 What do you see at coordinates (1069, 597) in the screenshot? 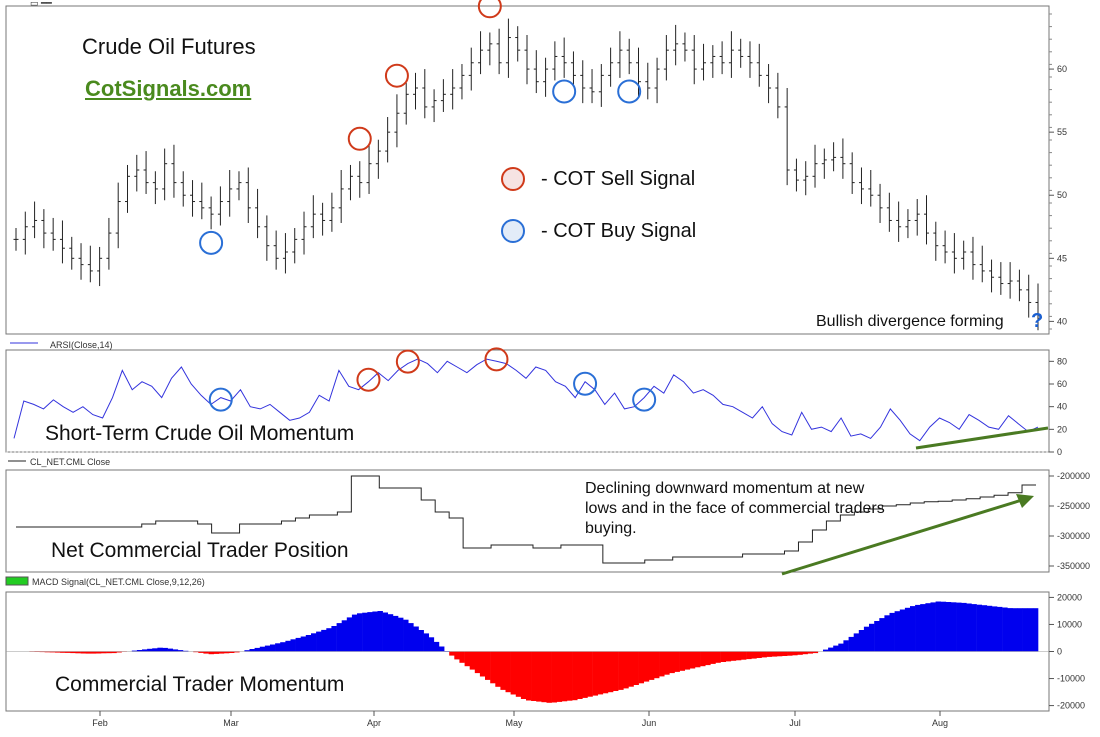
I see `y-tick-label: 20000` at bounding box center [1069, 597].